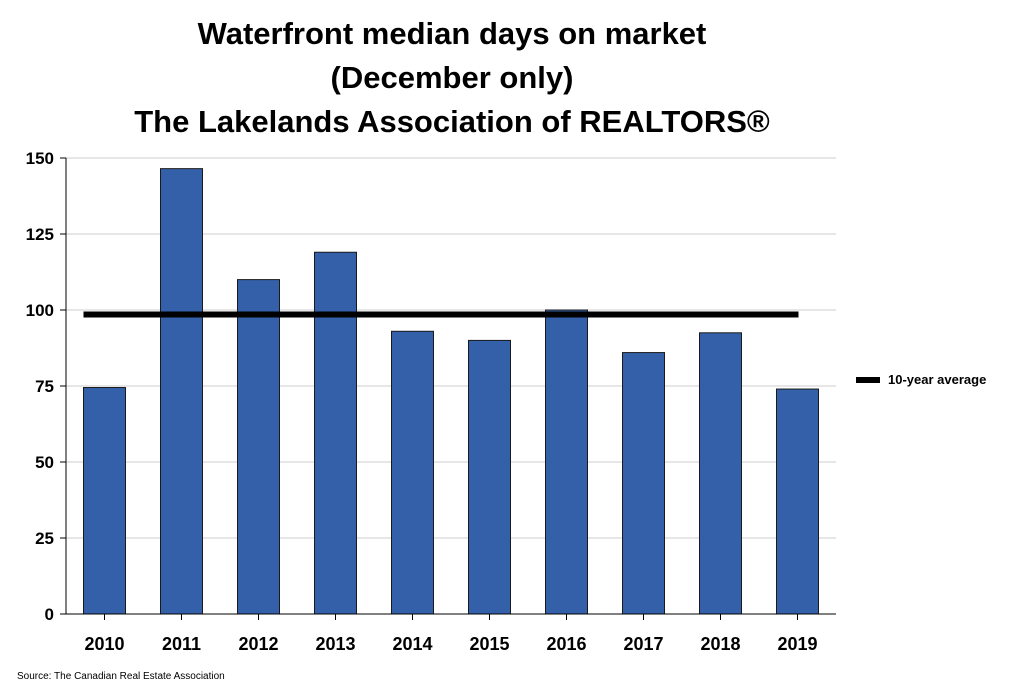 Image resolution: width=1016 pixels, height=692 pixels. I want to click on x-tick-label: 2011, so click(181, 644).